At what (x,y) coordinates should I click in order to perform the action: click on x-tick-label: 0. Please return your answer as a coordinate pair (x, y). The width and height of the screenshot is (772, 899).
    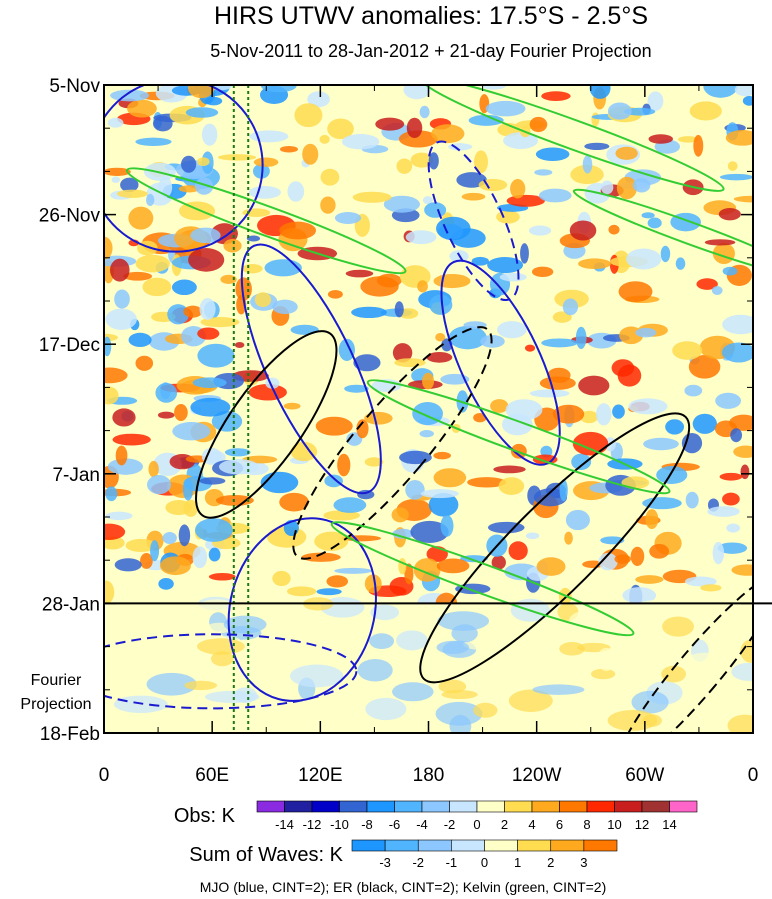
    Looking at the image, I should click on (753, 775).